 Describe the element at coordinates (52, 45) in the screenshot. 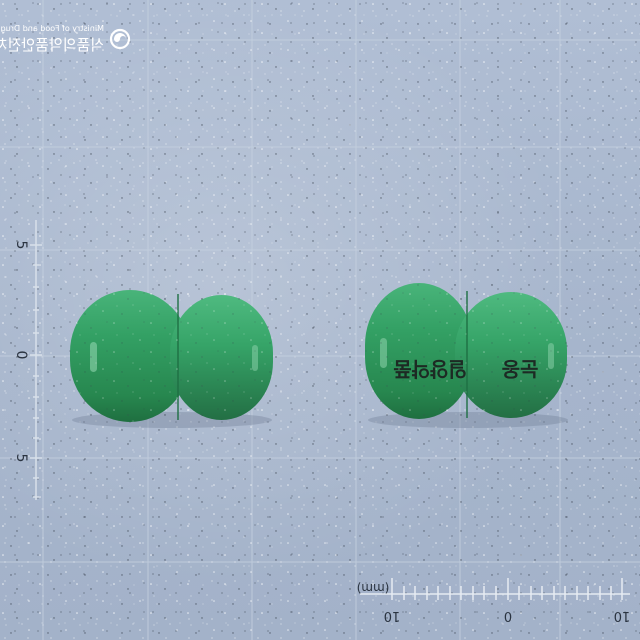

I see `watermark-korean: 식품의약품안전처` at that location.